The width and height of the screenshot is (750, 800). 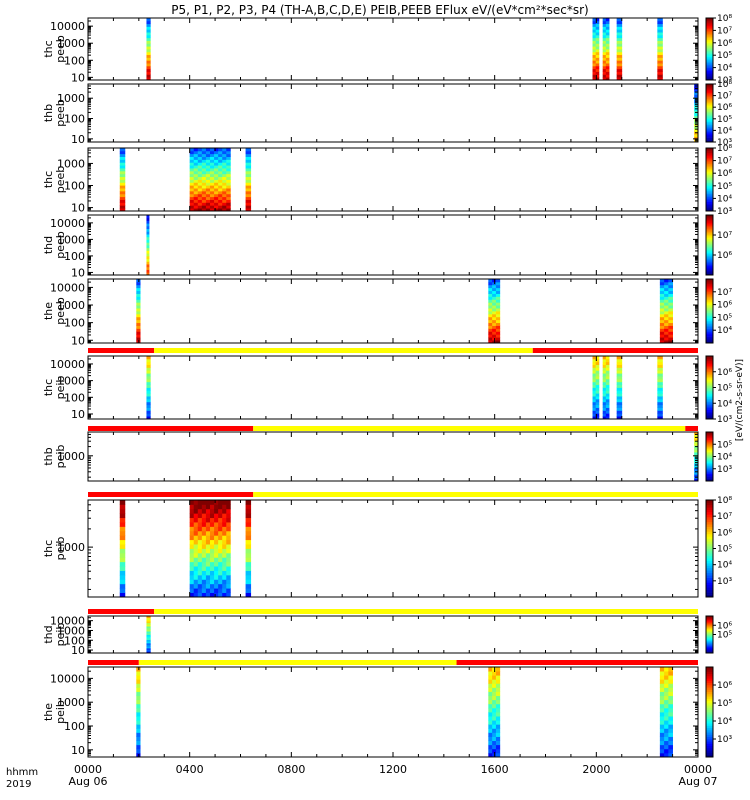 I want to click on x-tick-label: 0000, so click(x=88, y=769).